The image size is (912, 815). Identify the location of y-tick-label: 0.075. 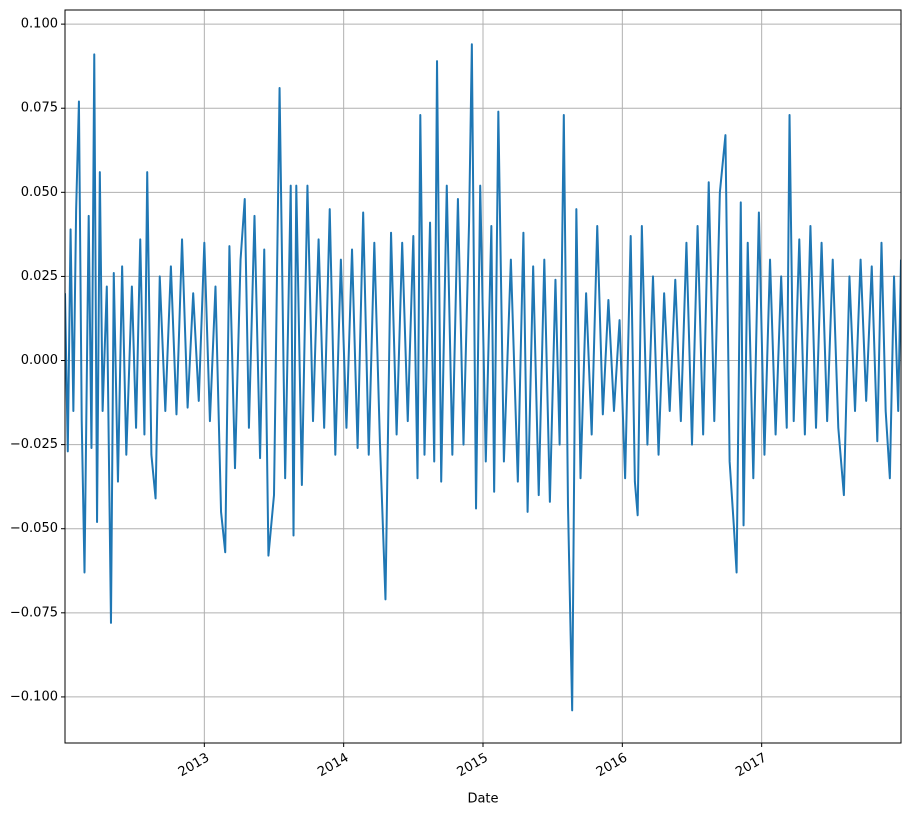
(39, 108).